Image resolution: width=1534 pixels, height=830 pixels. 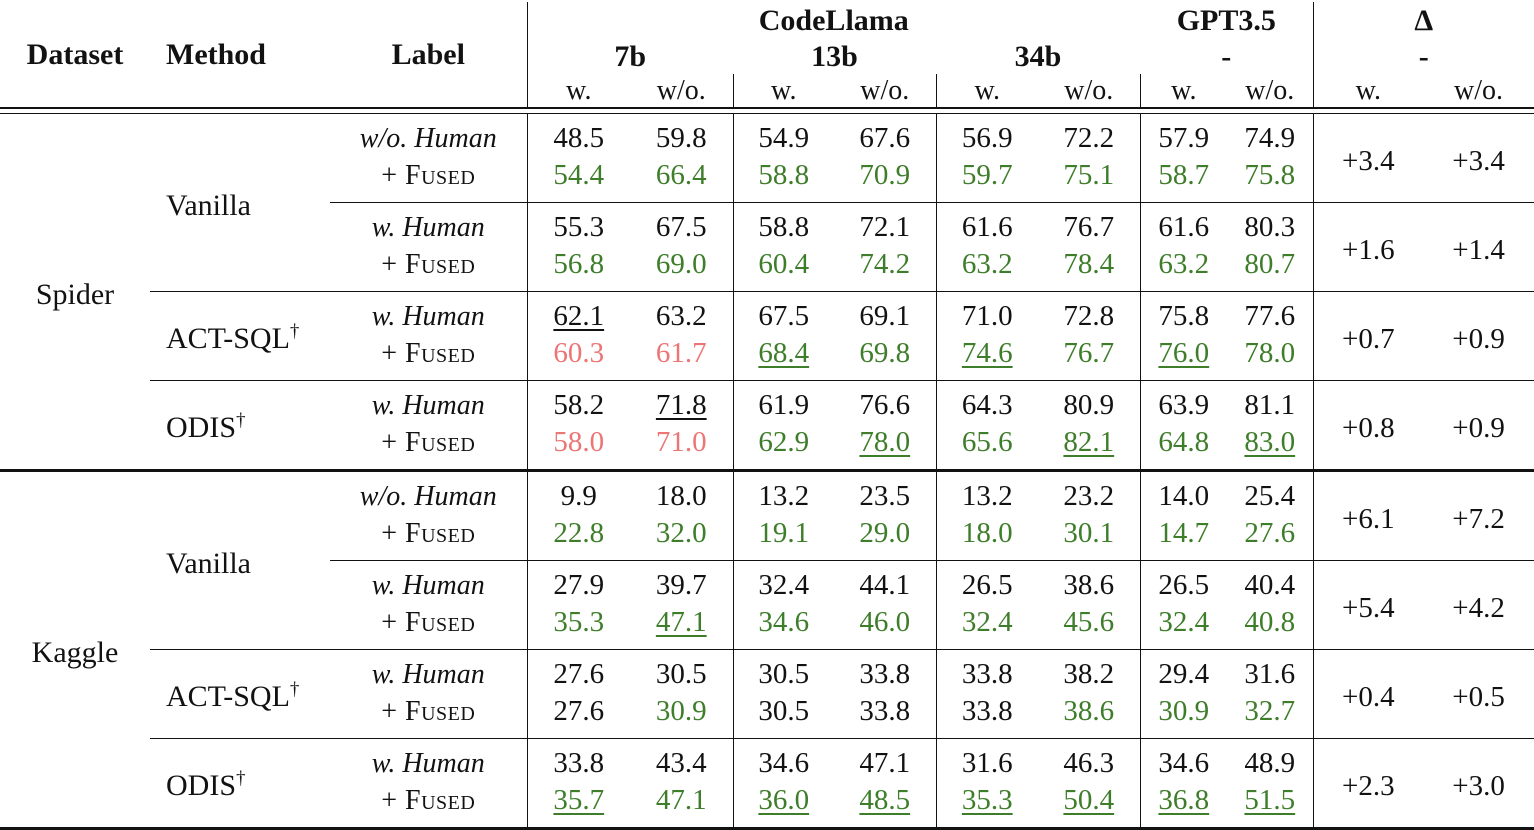 I want to click on value-cell: 58.7, so click(x=1183, y=180).